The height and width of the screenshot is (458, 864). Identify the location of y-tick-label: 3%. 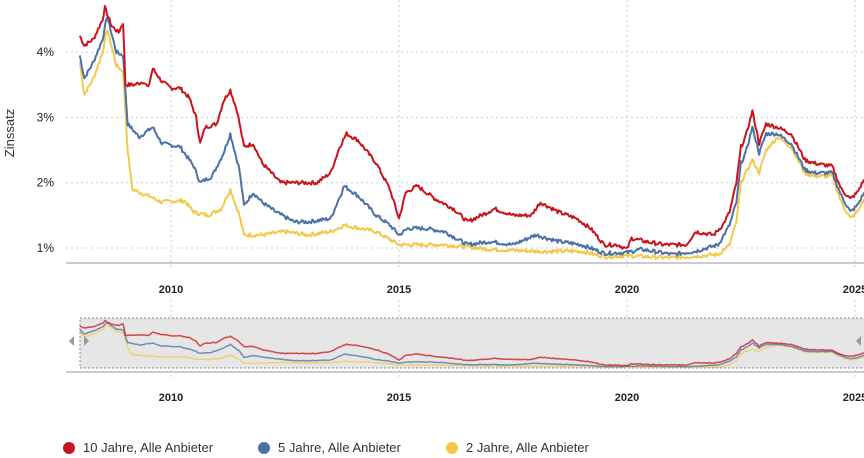
(46, 117).